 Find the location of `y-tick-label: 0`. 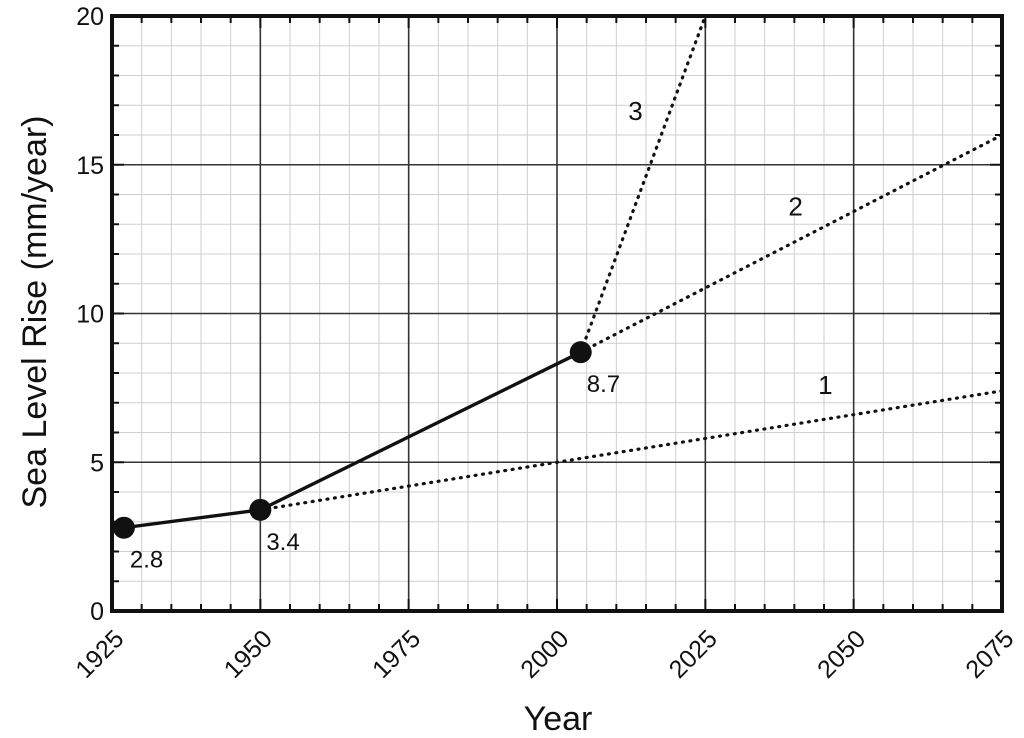

y-tick-label: 0 is located at coordinates (97, 612).